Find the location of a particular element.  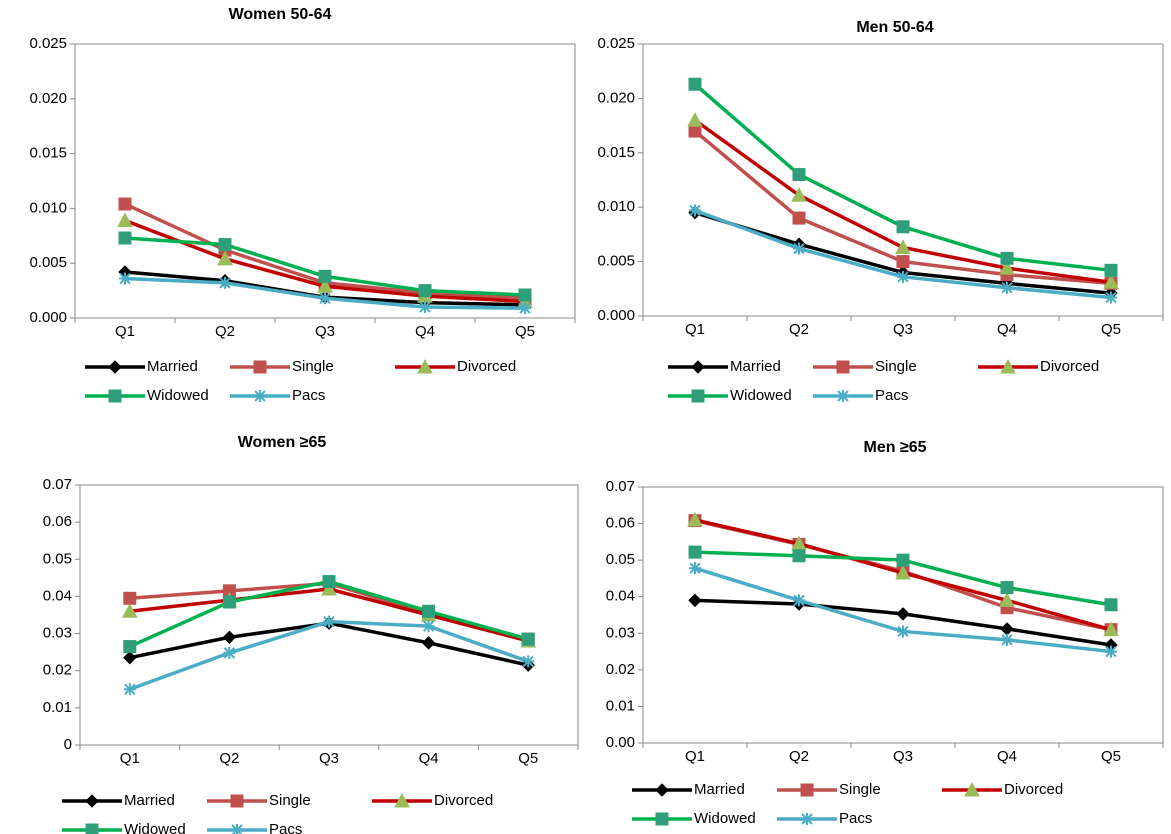

y-tick-label: 0.07 is located at coordinates (620, 486).